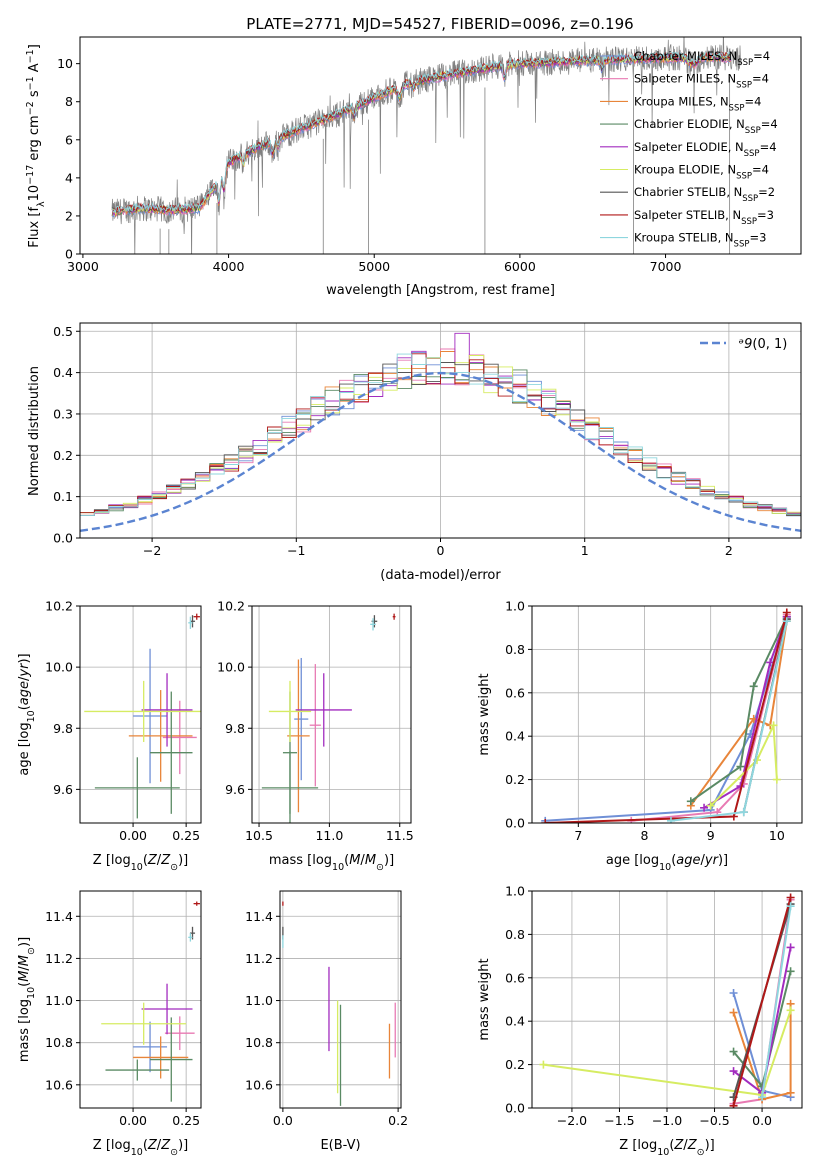 This screenshot has width=819, height=1174. What do you see at coordinates (59, 1084) in the screenshot?
I see `y-tick-label: 10.6` at bounding box center [59, 1084].